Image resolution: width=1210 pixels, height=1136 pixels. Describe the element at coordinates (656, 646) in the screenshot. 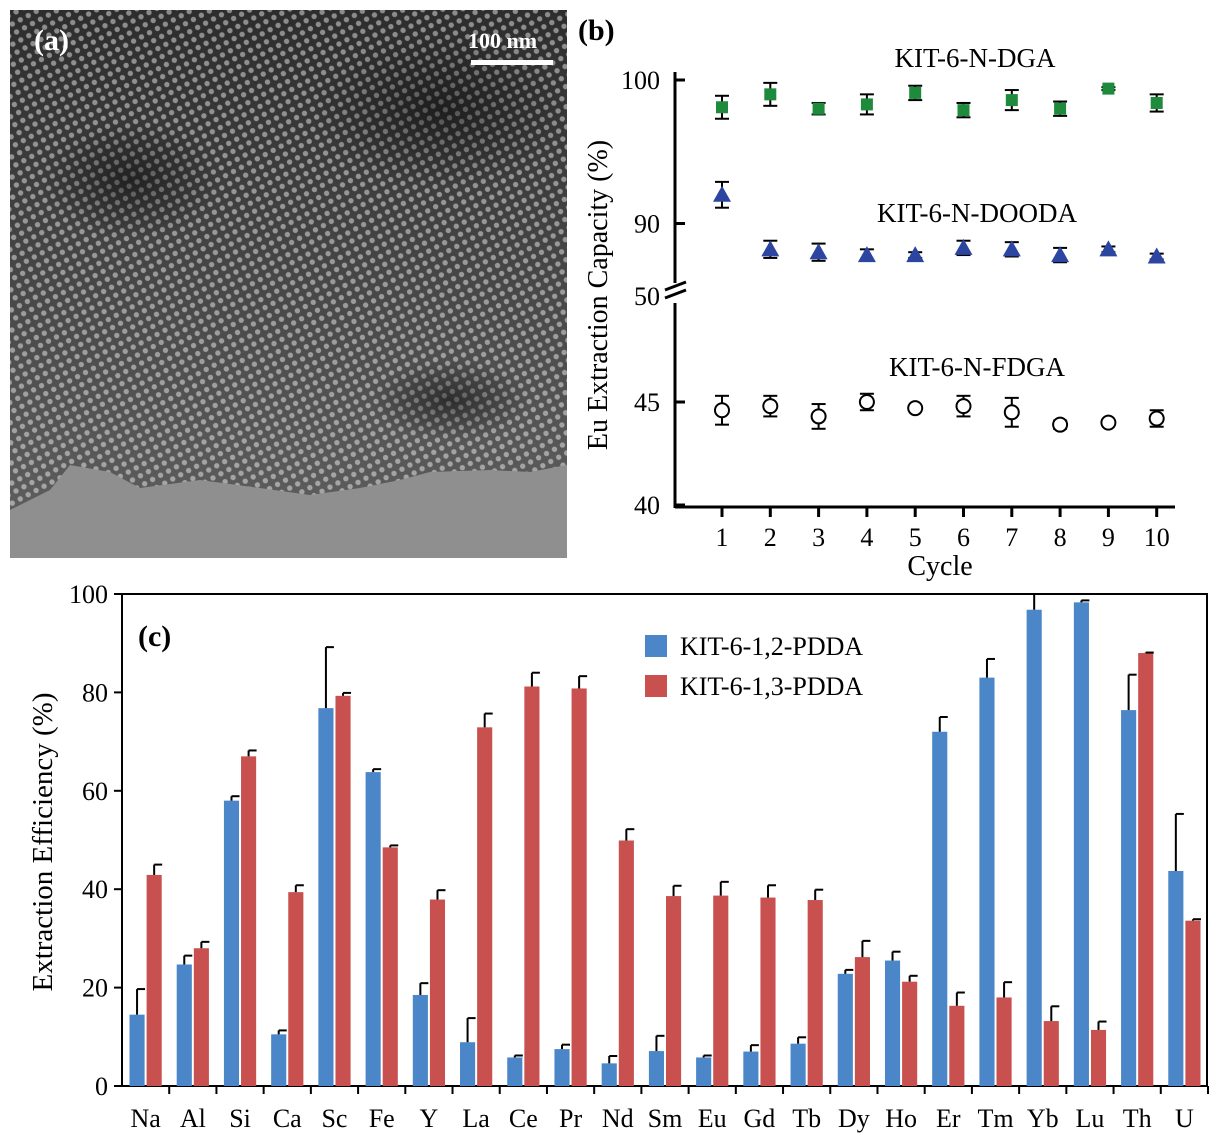

I see `legend-swatch` at that location.